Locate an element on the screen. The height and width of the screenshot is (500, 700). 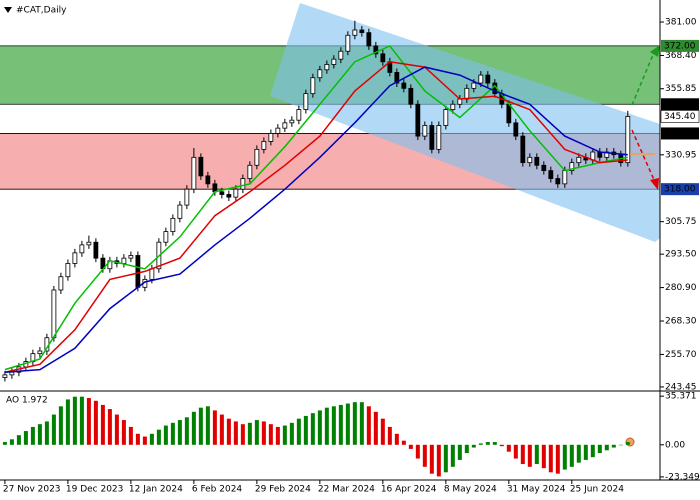
level-label: 350.00 is located at coordinates (680, 105).